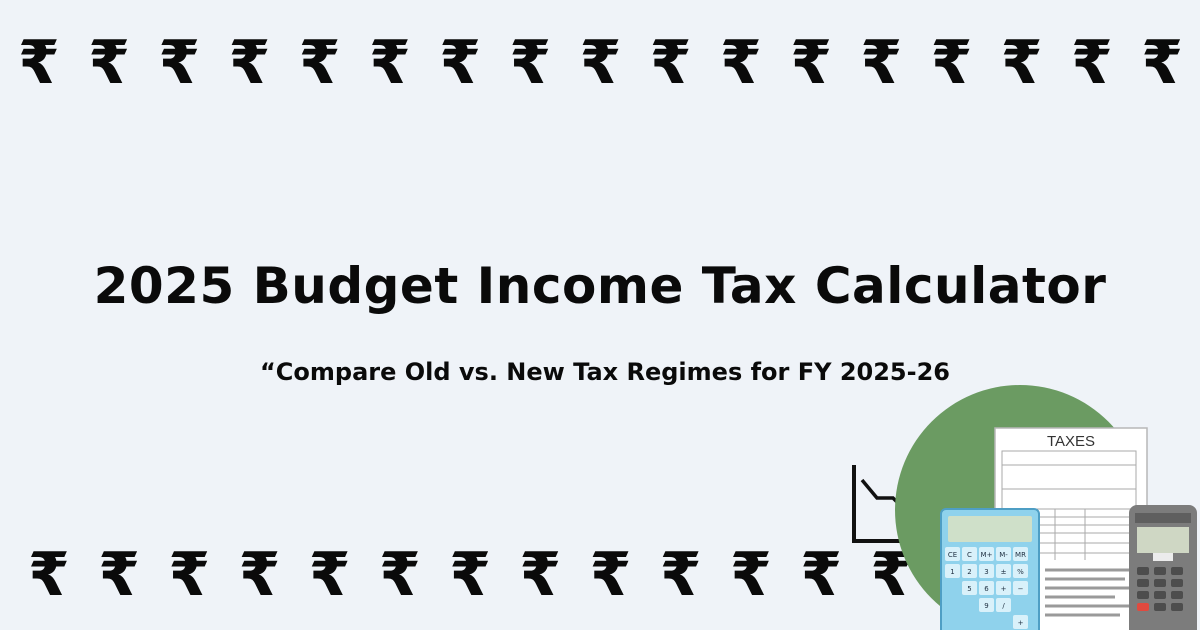 This screenshot has height=630, width=1200. I want to click on calculator-key-label: %, so click(1020, 572).